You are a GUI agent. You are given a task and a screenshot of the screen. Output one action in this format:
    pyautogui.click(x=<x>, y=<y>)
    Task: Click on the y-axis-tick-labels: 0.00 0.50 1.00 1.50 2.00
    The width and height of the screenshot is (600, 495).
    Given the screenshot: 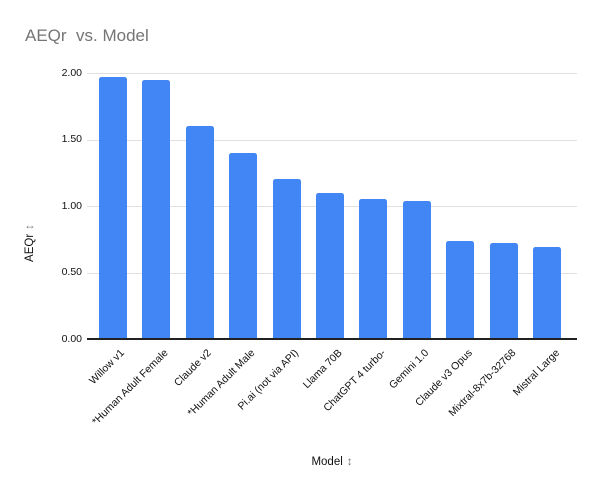 What is the action you would take?
    pyautogui.click(x=41, y=206)
    